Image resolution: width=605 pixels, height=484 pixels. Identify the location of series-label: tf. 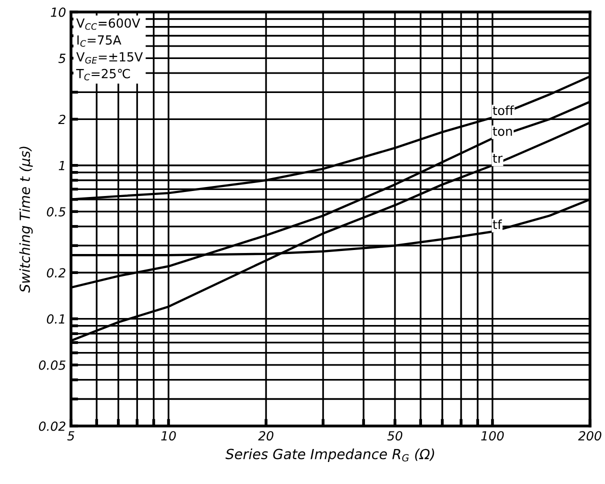
(497, 225).